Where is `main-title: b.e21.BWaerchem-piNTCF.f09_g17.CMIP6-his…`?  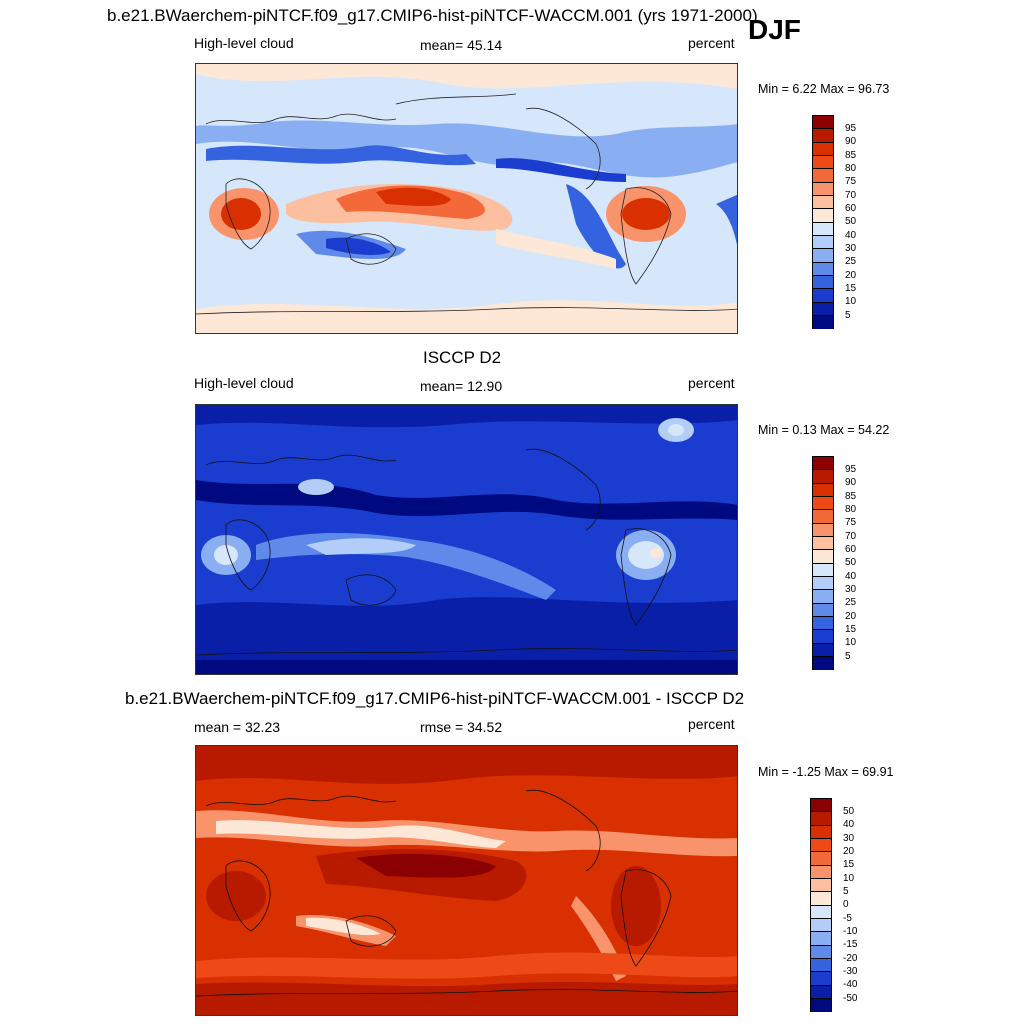
main-title: b.e21.BWaerchem-piNTCF.f09_g17.CMIP6-his… is located at coordinates (432, 15).